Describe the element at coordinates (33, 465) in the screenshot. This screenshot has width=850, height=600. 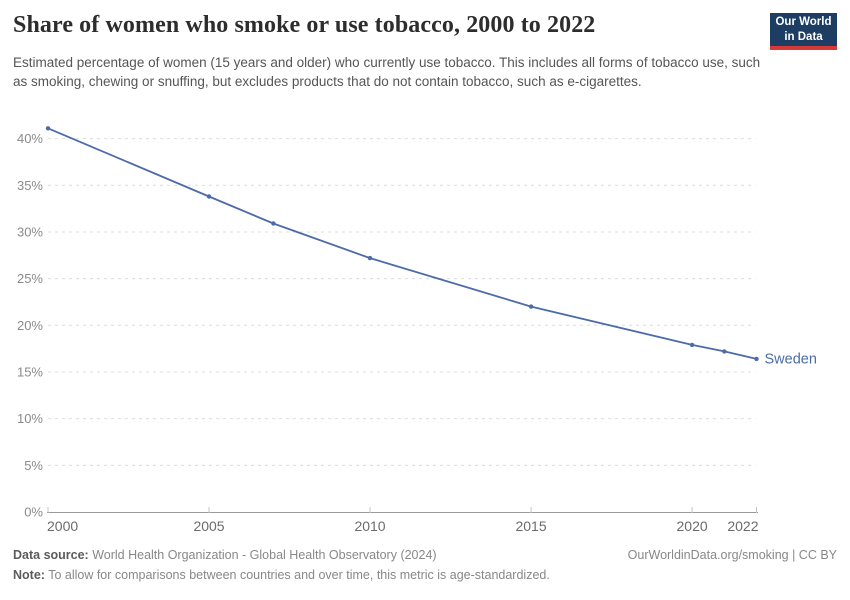
I see `y-tick-label-5: 5%` at that location.